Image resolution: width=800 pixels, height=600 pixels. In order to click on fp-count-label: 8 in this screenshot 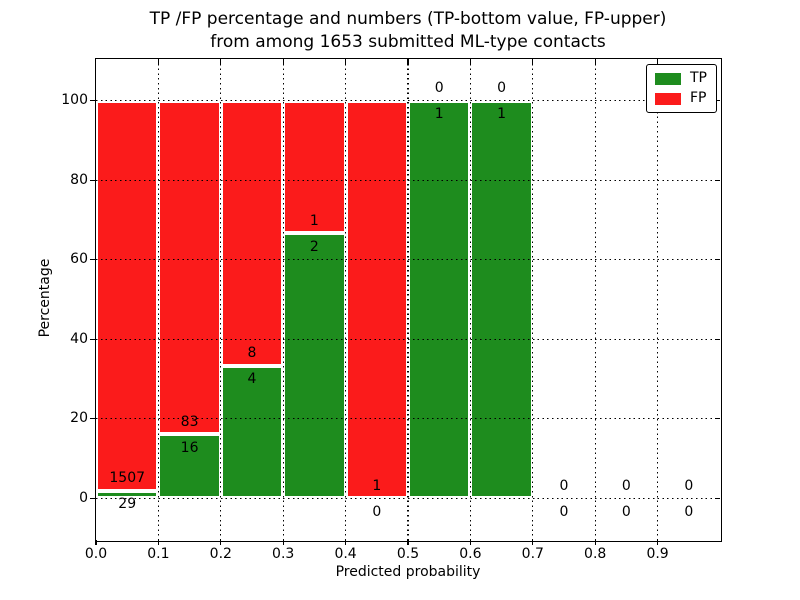, I will do `click(252, 353)`.